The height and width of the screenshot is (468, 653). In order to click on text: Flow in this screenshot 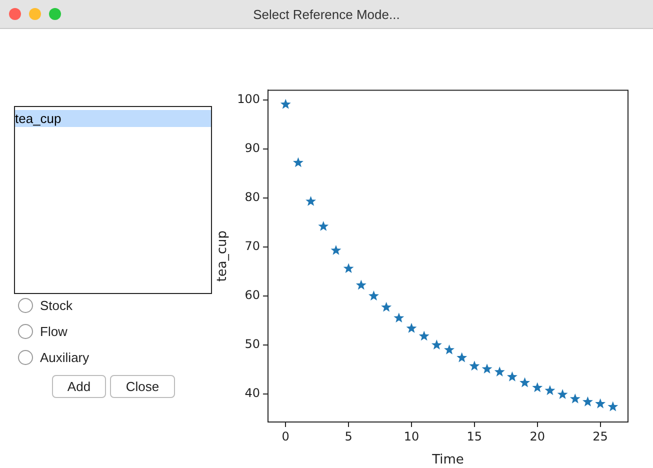, I will do `click(54, 331)`.